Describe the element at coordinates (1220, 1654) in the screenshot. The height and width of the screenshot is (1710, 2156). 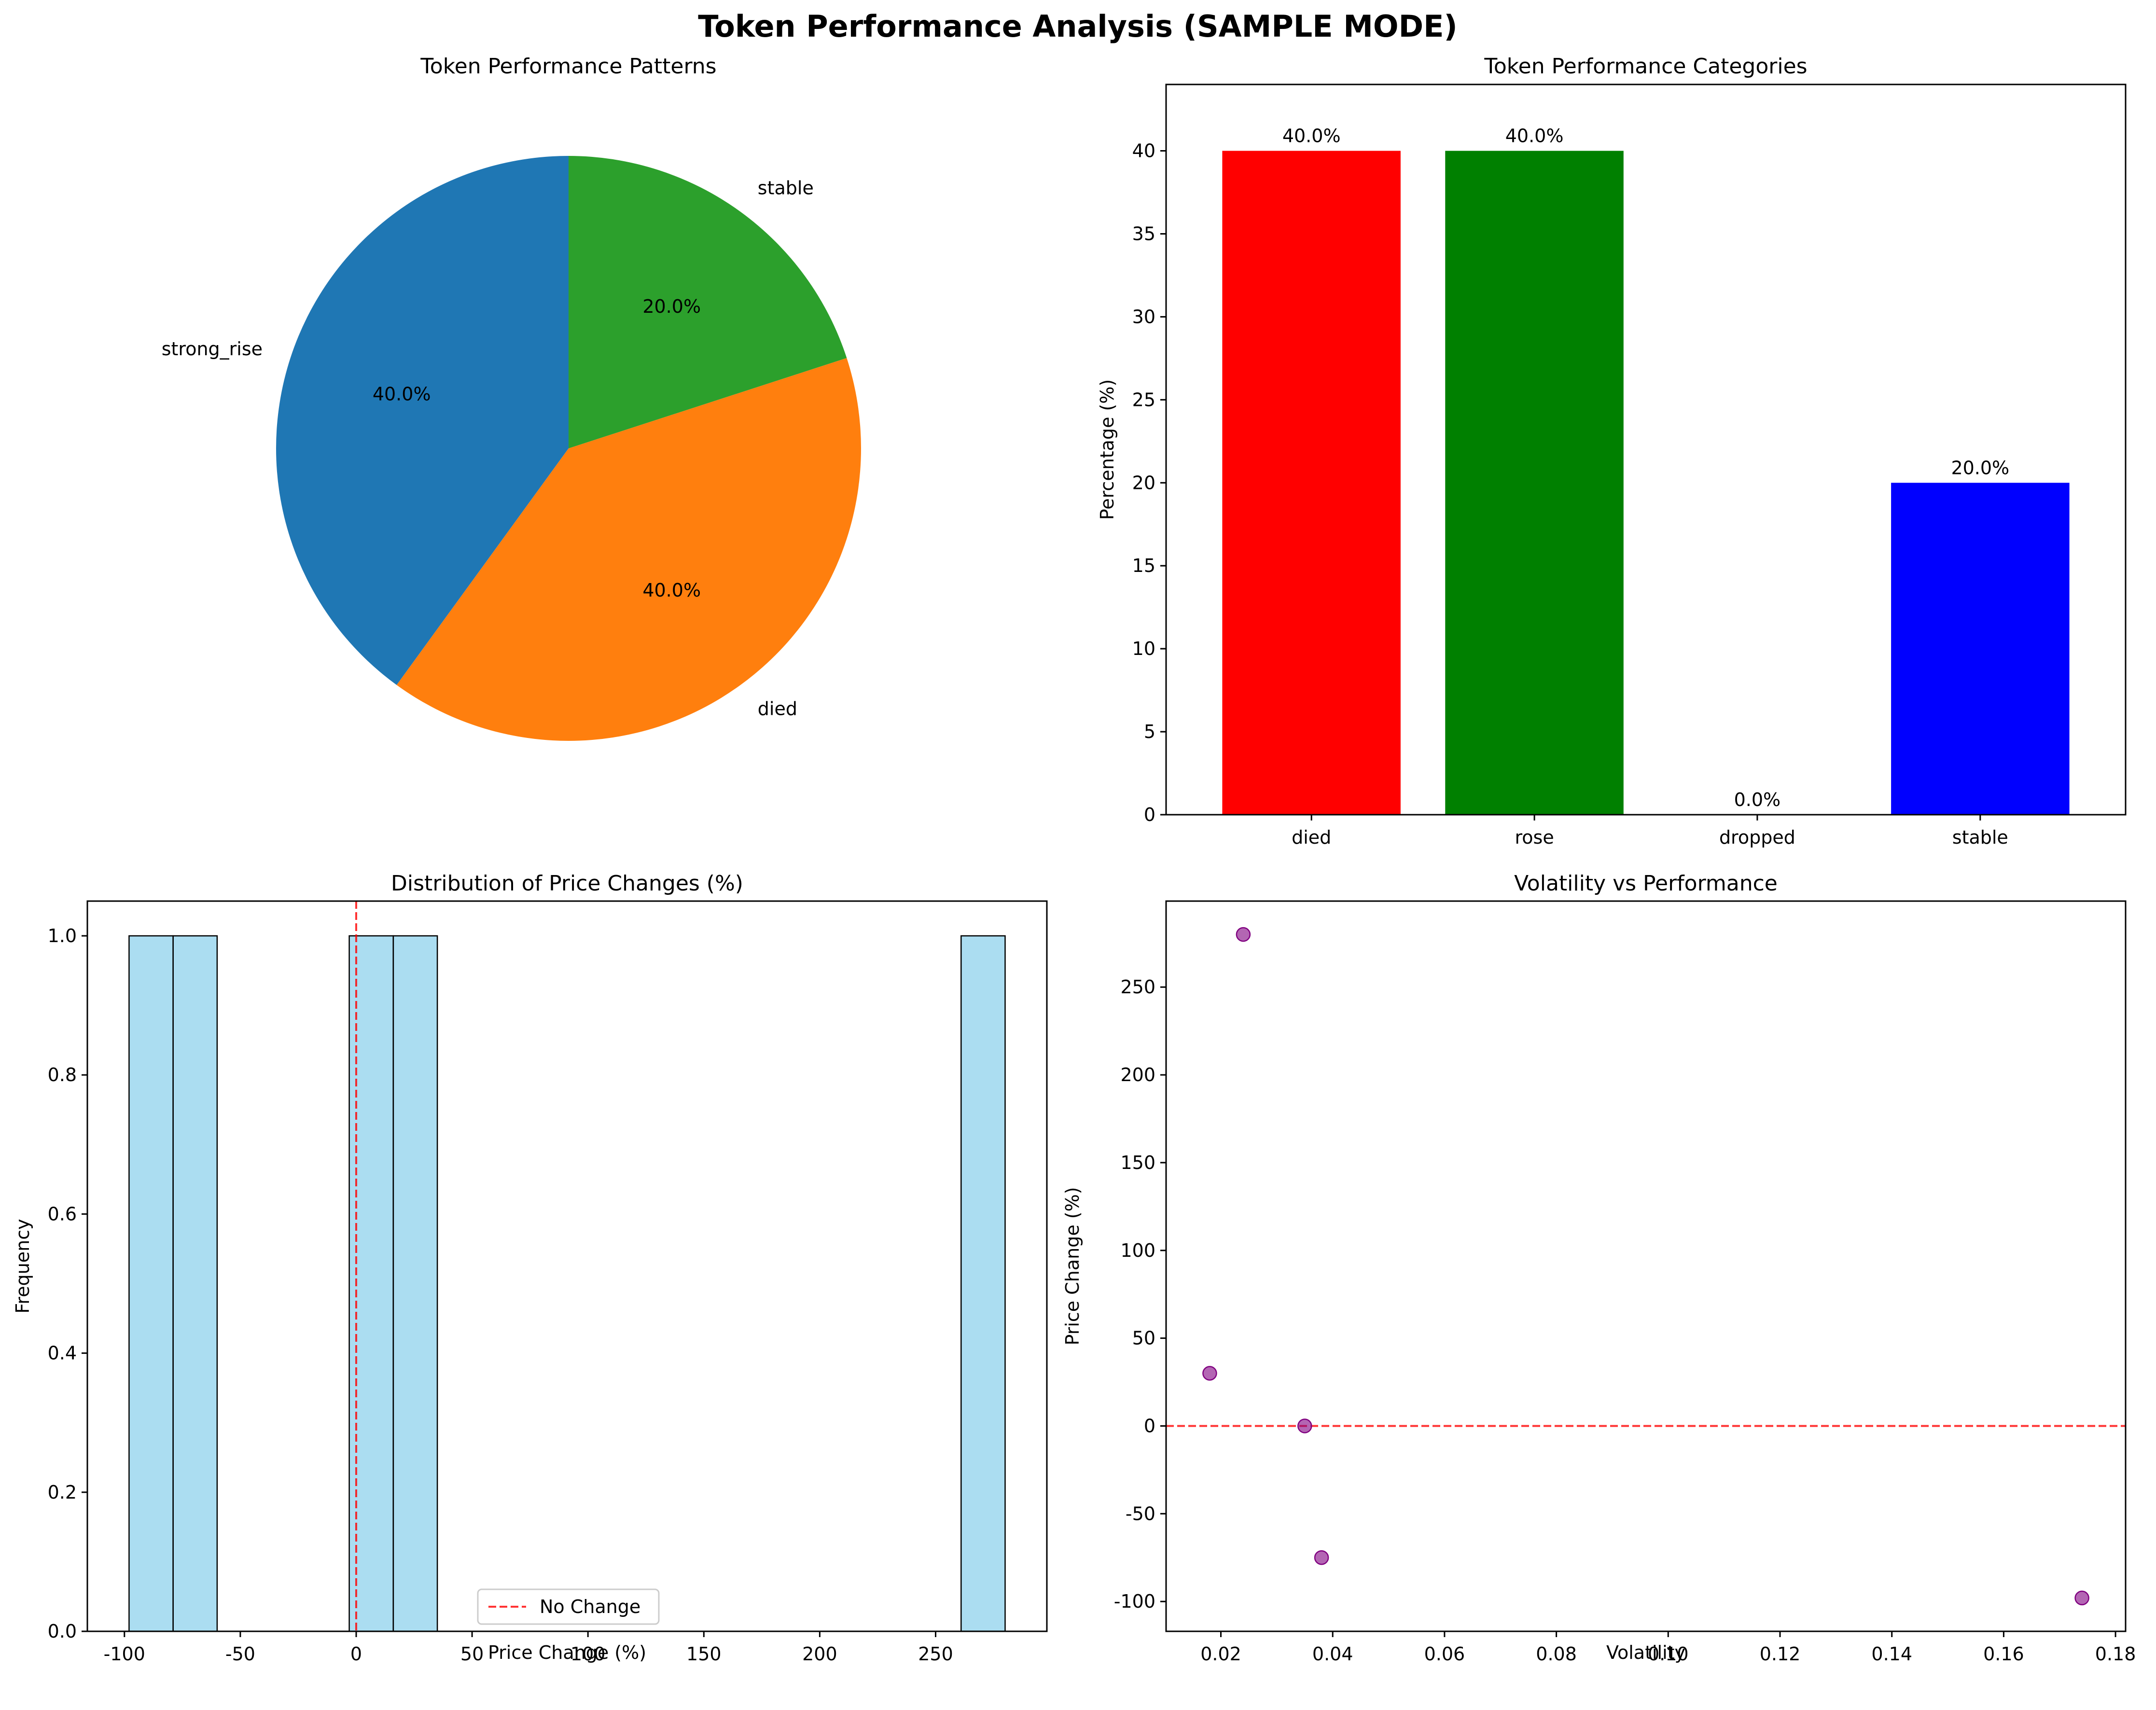
I see `x-tick-label: 0.02` at that location.